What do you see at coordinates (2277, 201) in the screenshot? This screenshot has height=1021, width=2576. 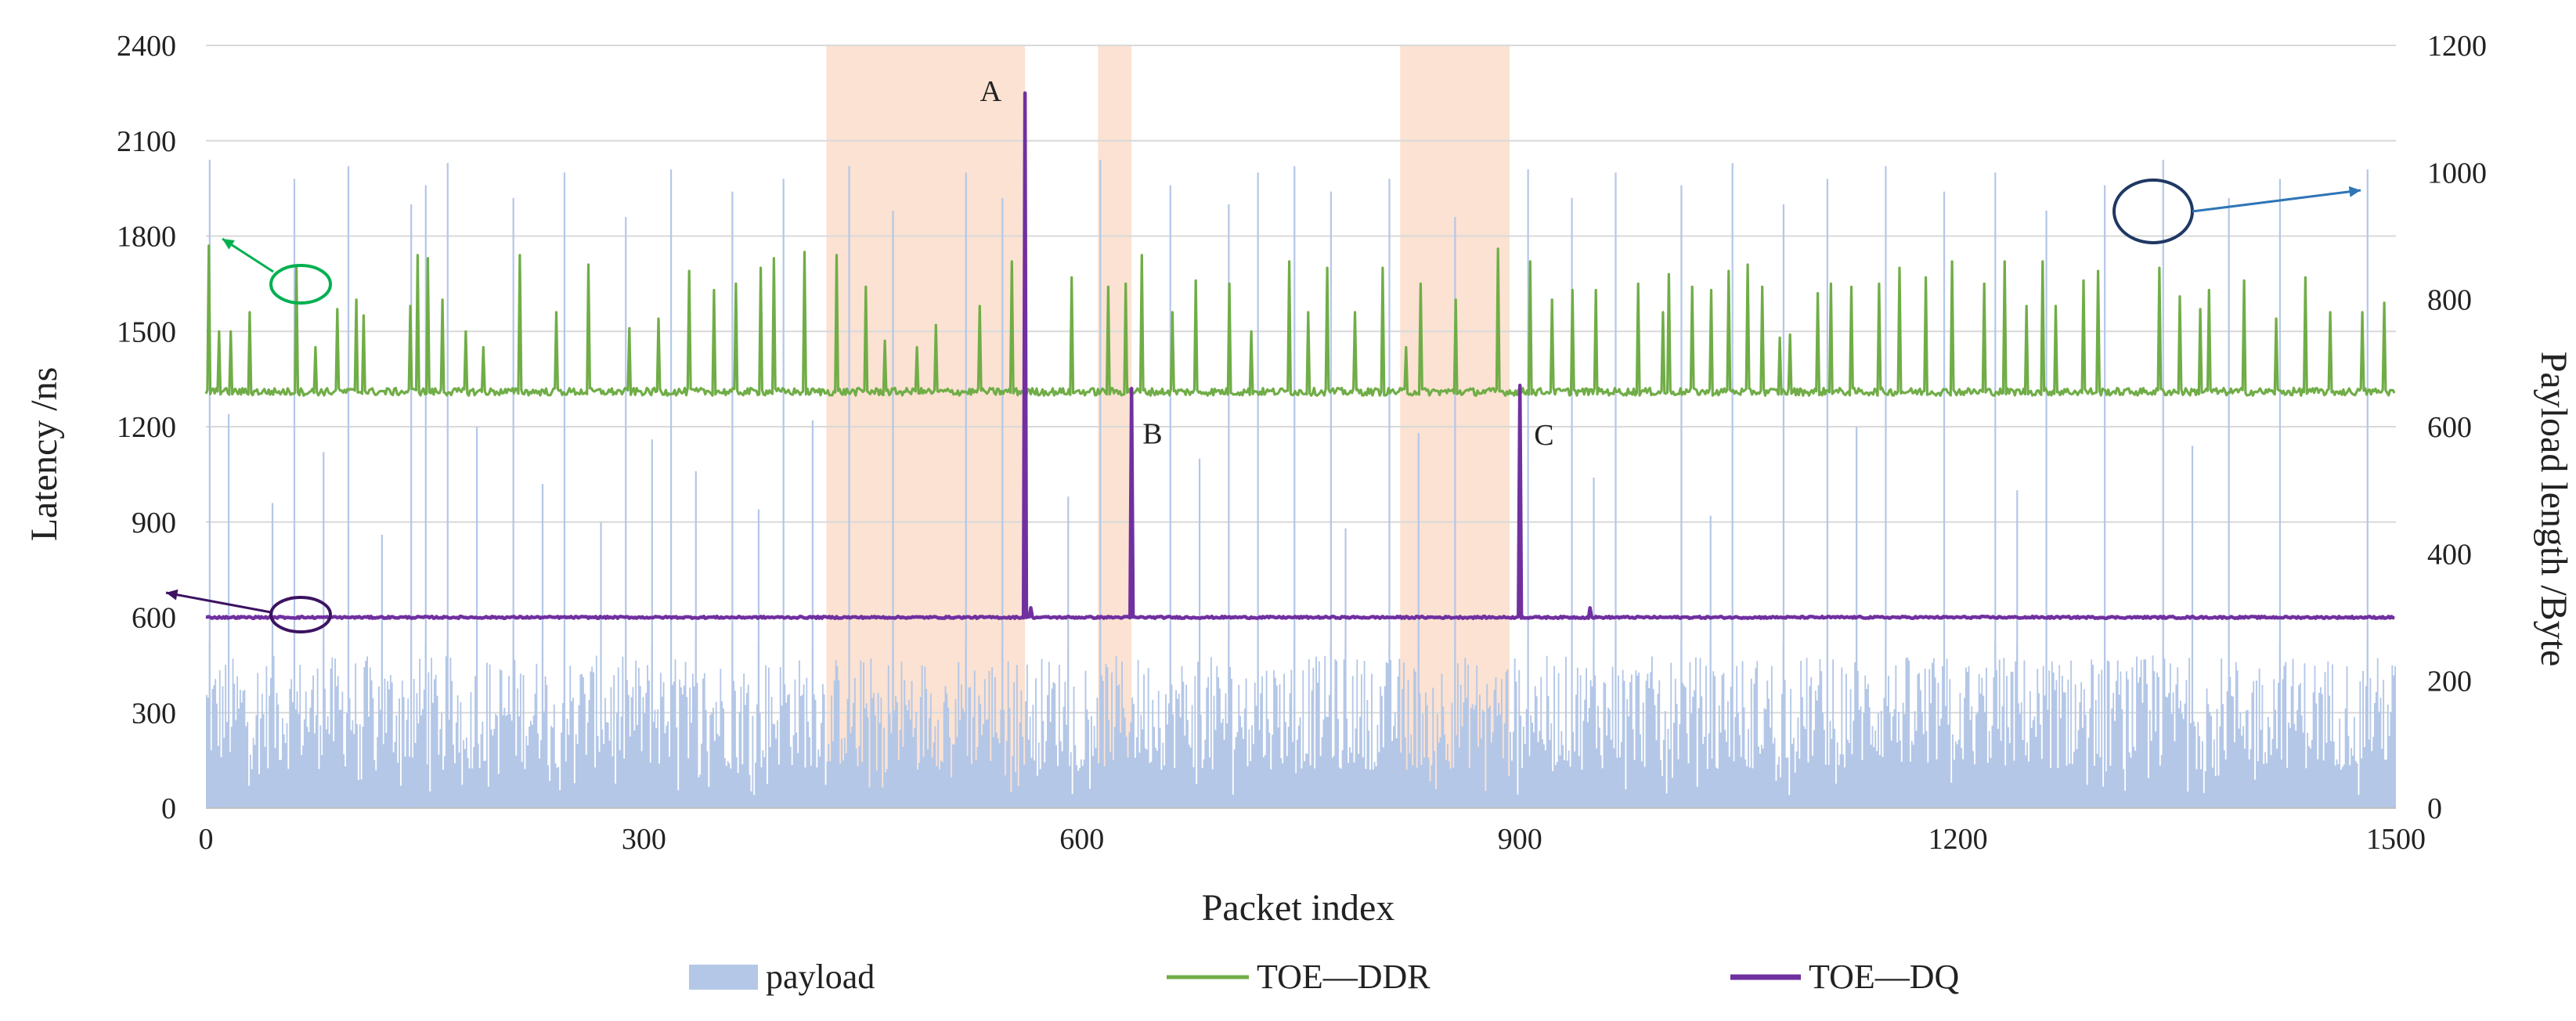 I see `payload-callout-arrow-icon` at bounding box center [2277, 201].